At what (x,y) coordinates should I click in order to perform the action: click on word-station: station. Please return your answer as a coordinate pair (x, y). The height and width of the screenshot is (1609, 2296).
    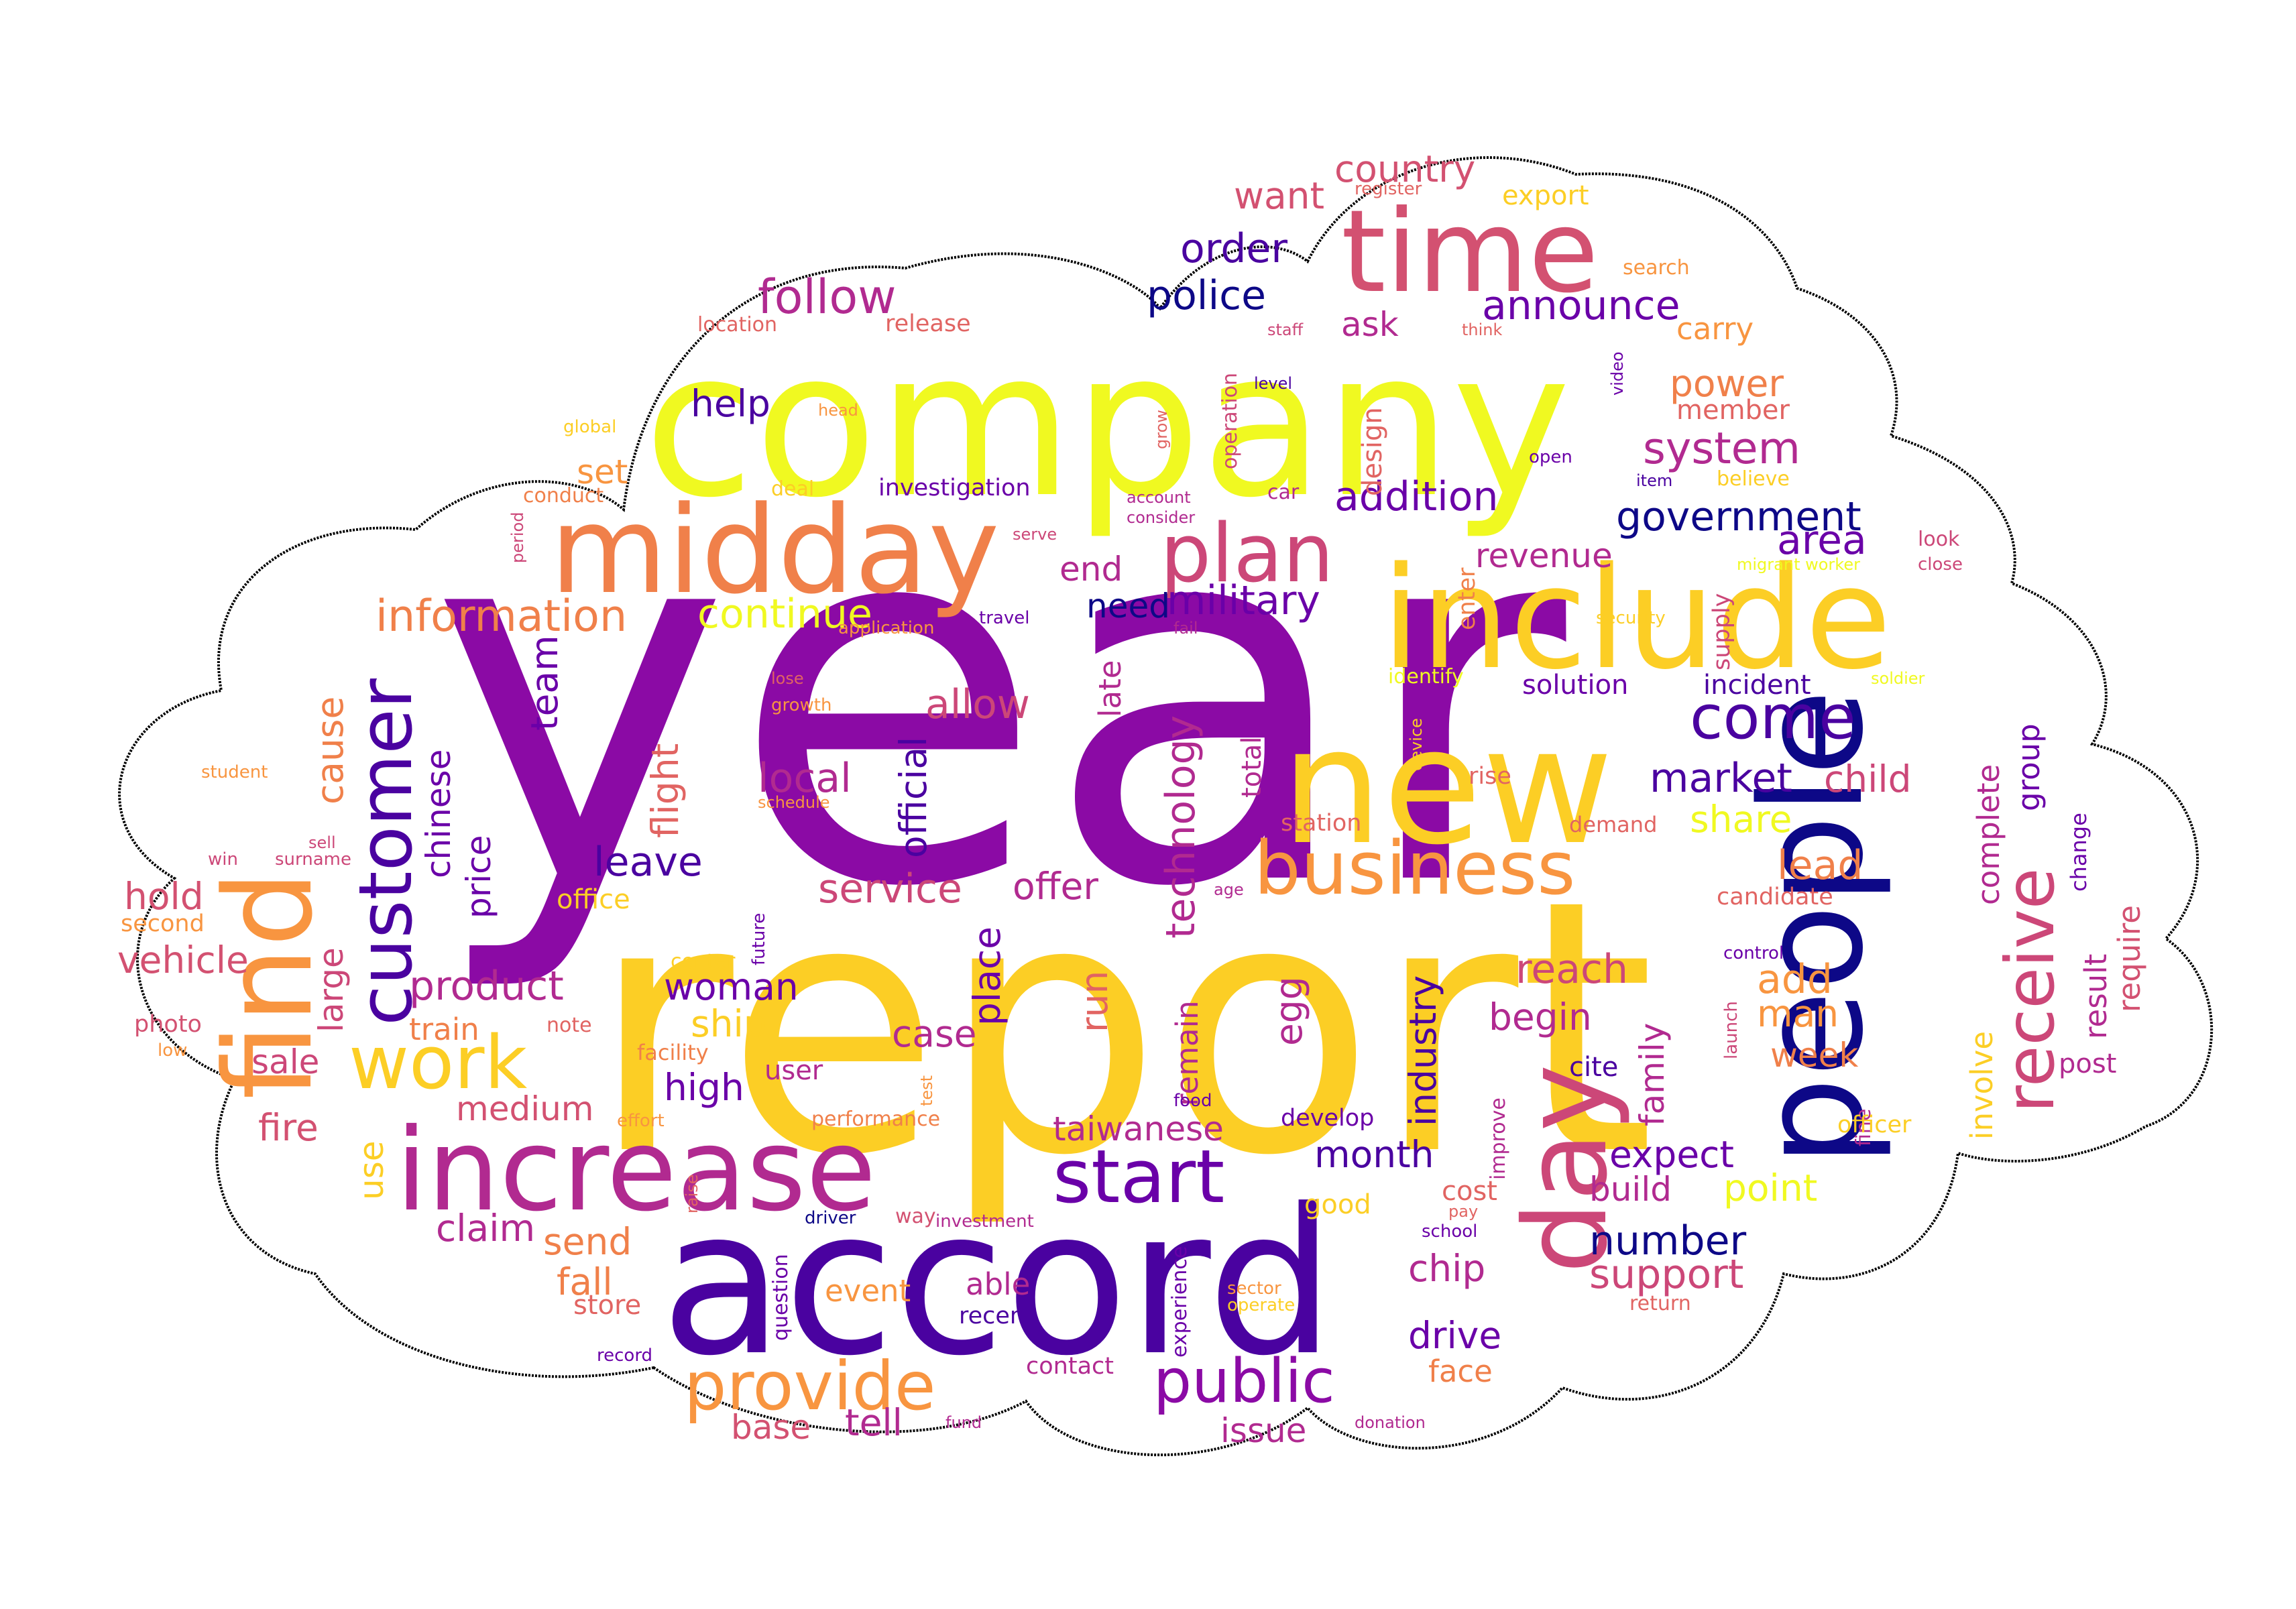
    Looking at the image, I should click on (1322, 823).